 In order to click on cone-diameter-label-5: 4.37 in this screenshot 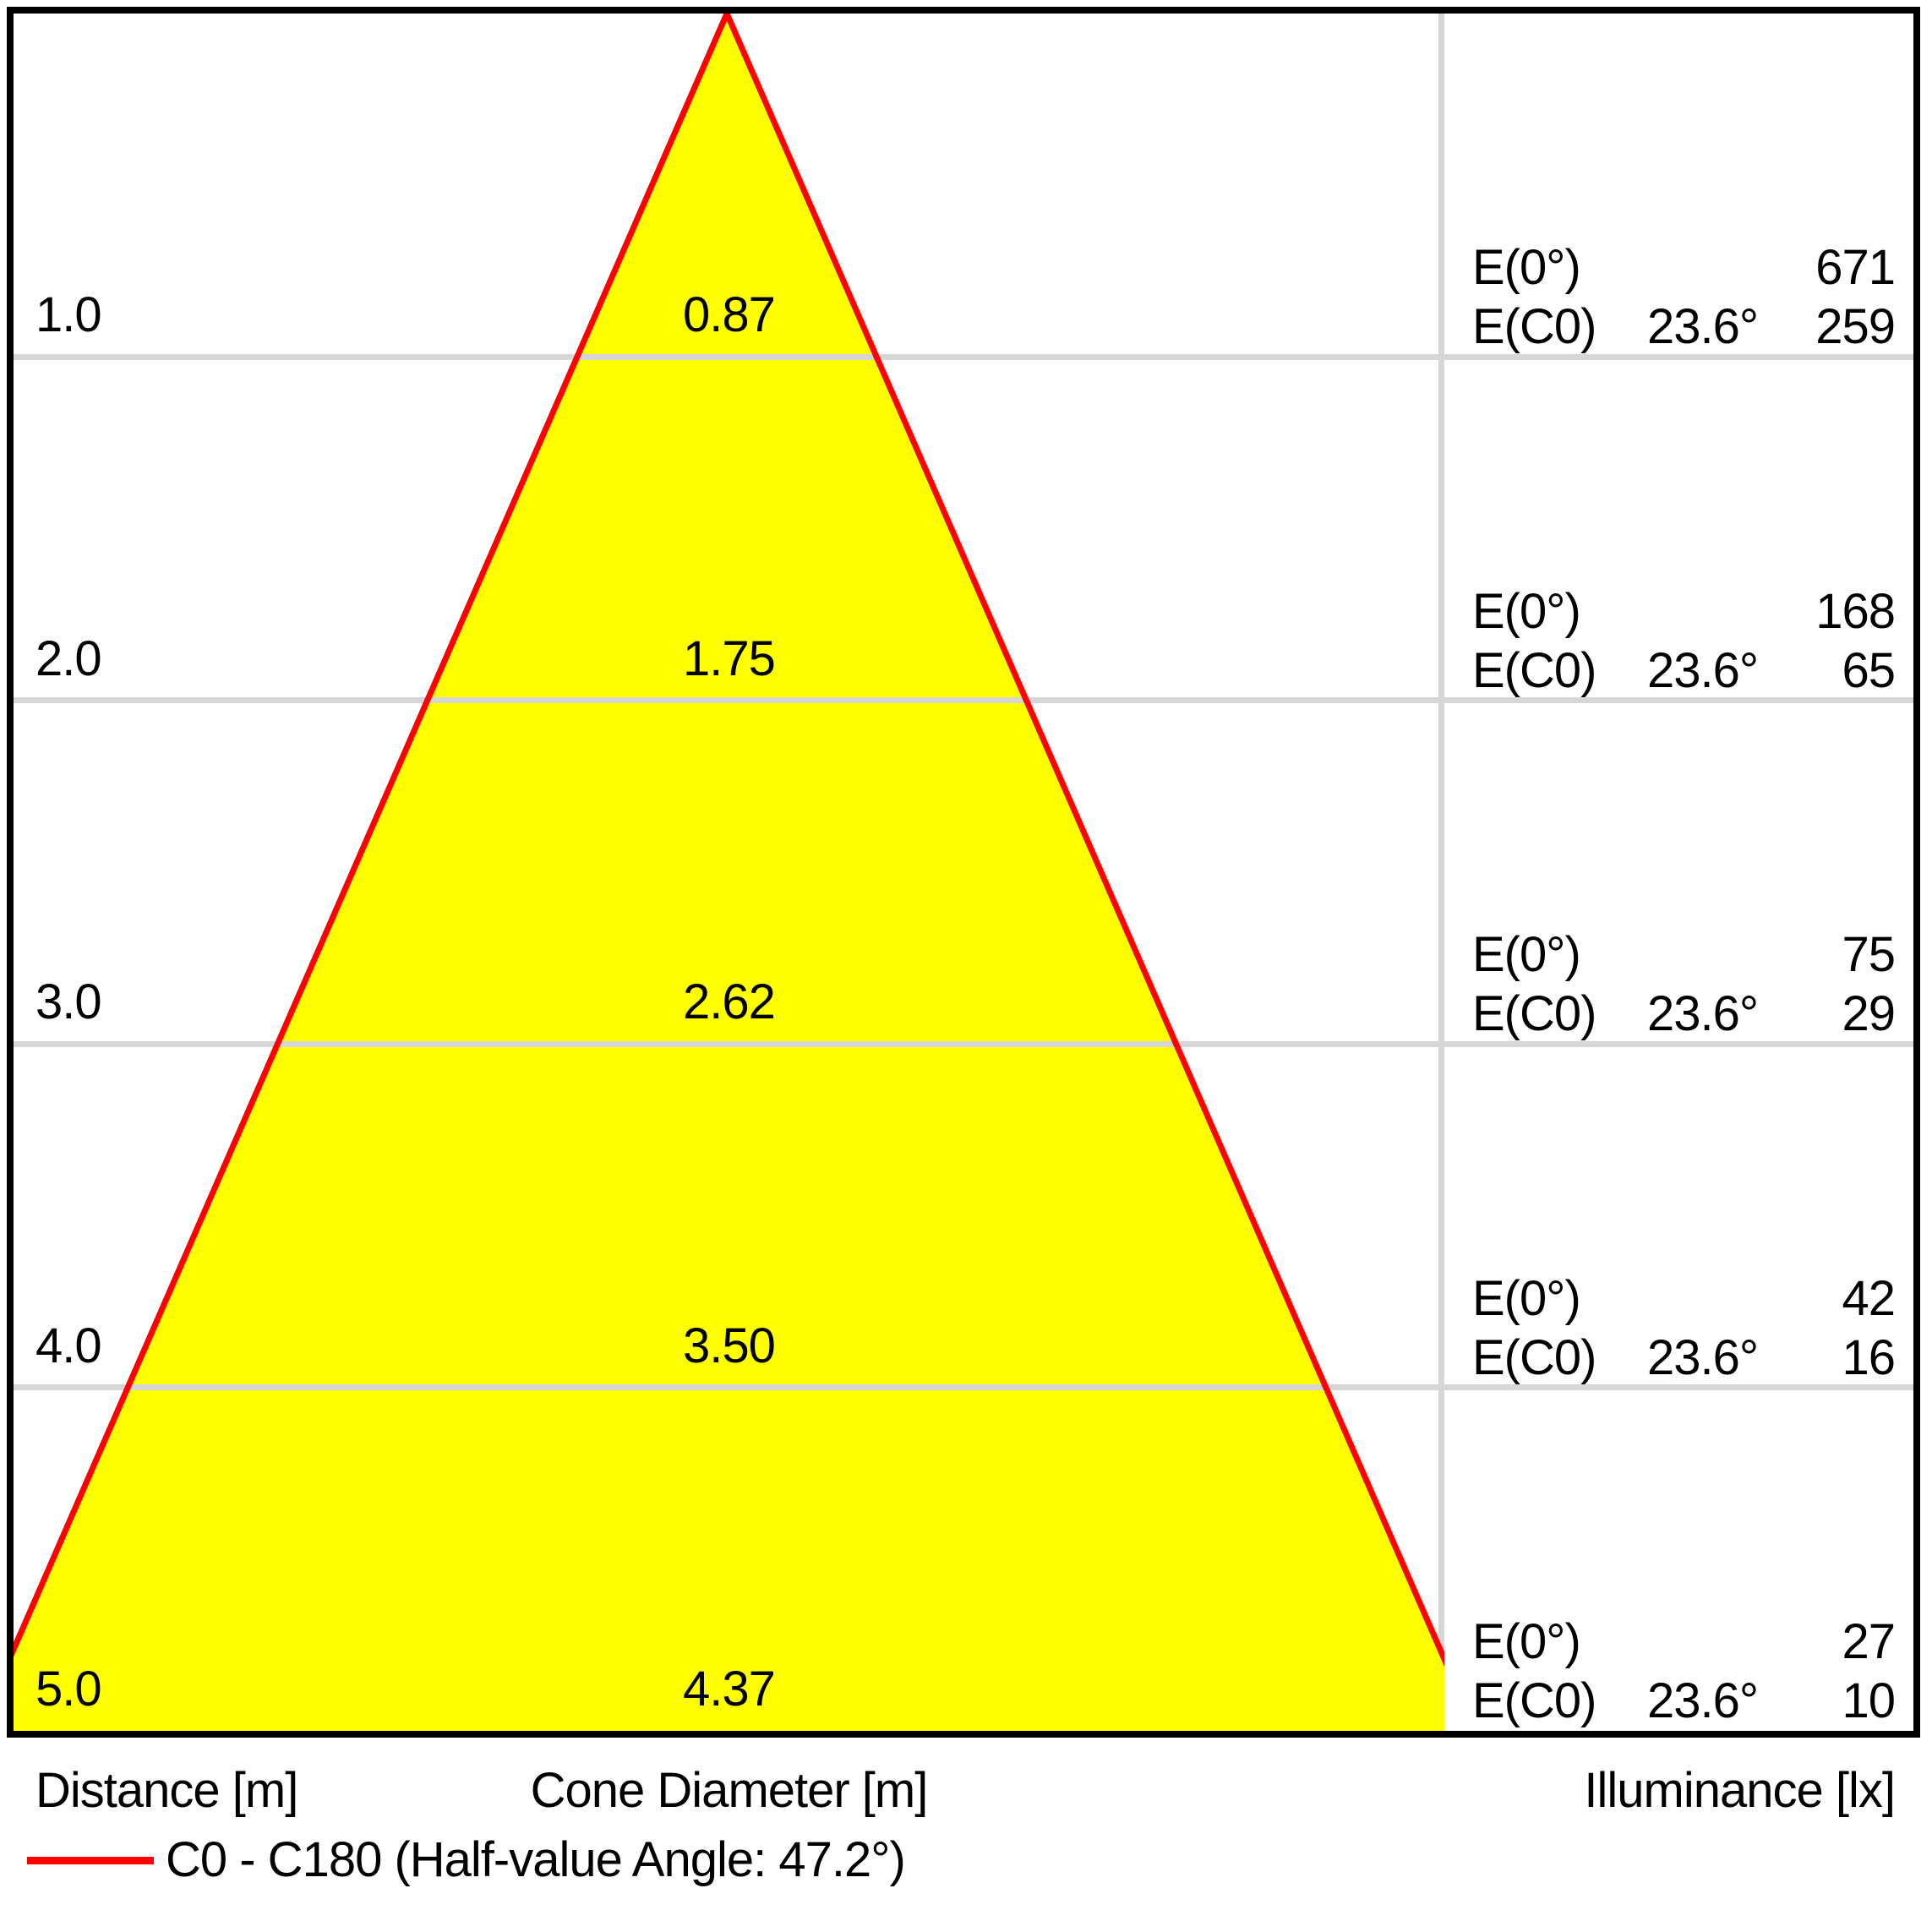, I will do `click(729, 1689)`.